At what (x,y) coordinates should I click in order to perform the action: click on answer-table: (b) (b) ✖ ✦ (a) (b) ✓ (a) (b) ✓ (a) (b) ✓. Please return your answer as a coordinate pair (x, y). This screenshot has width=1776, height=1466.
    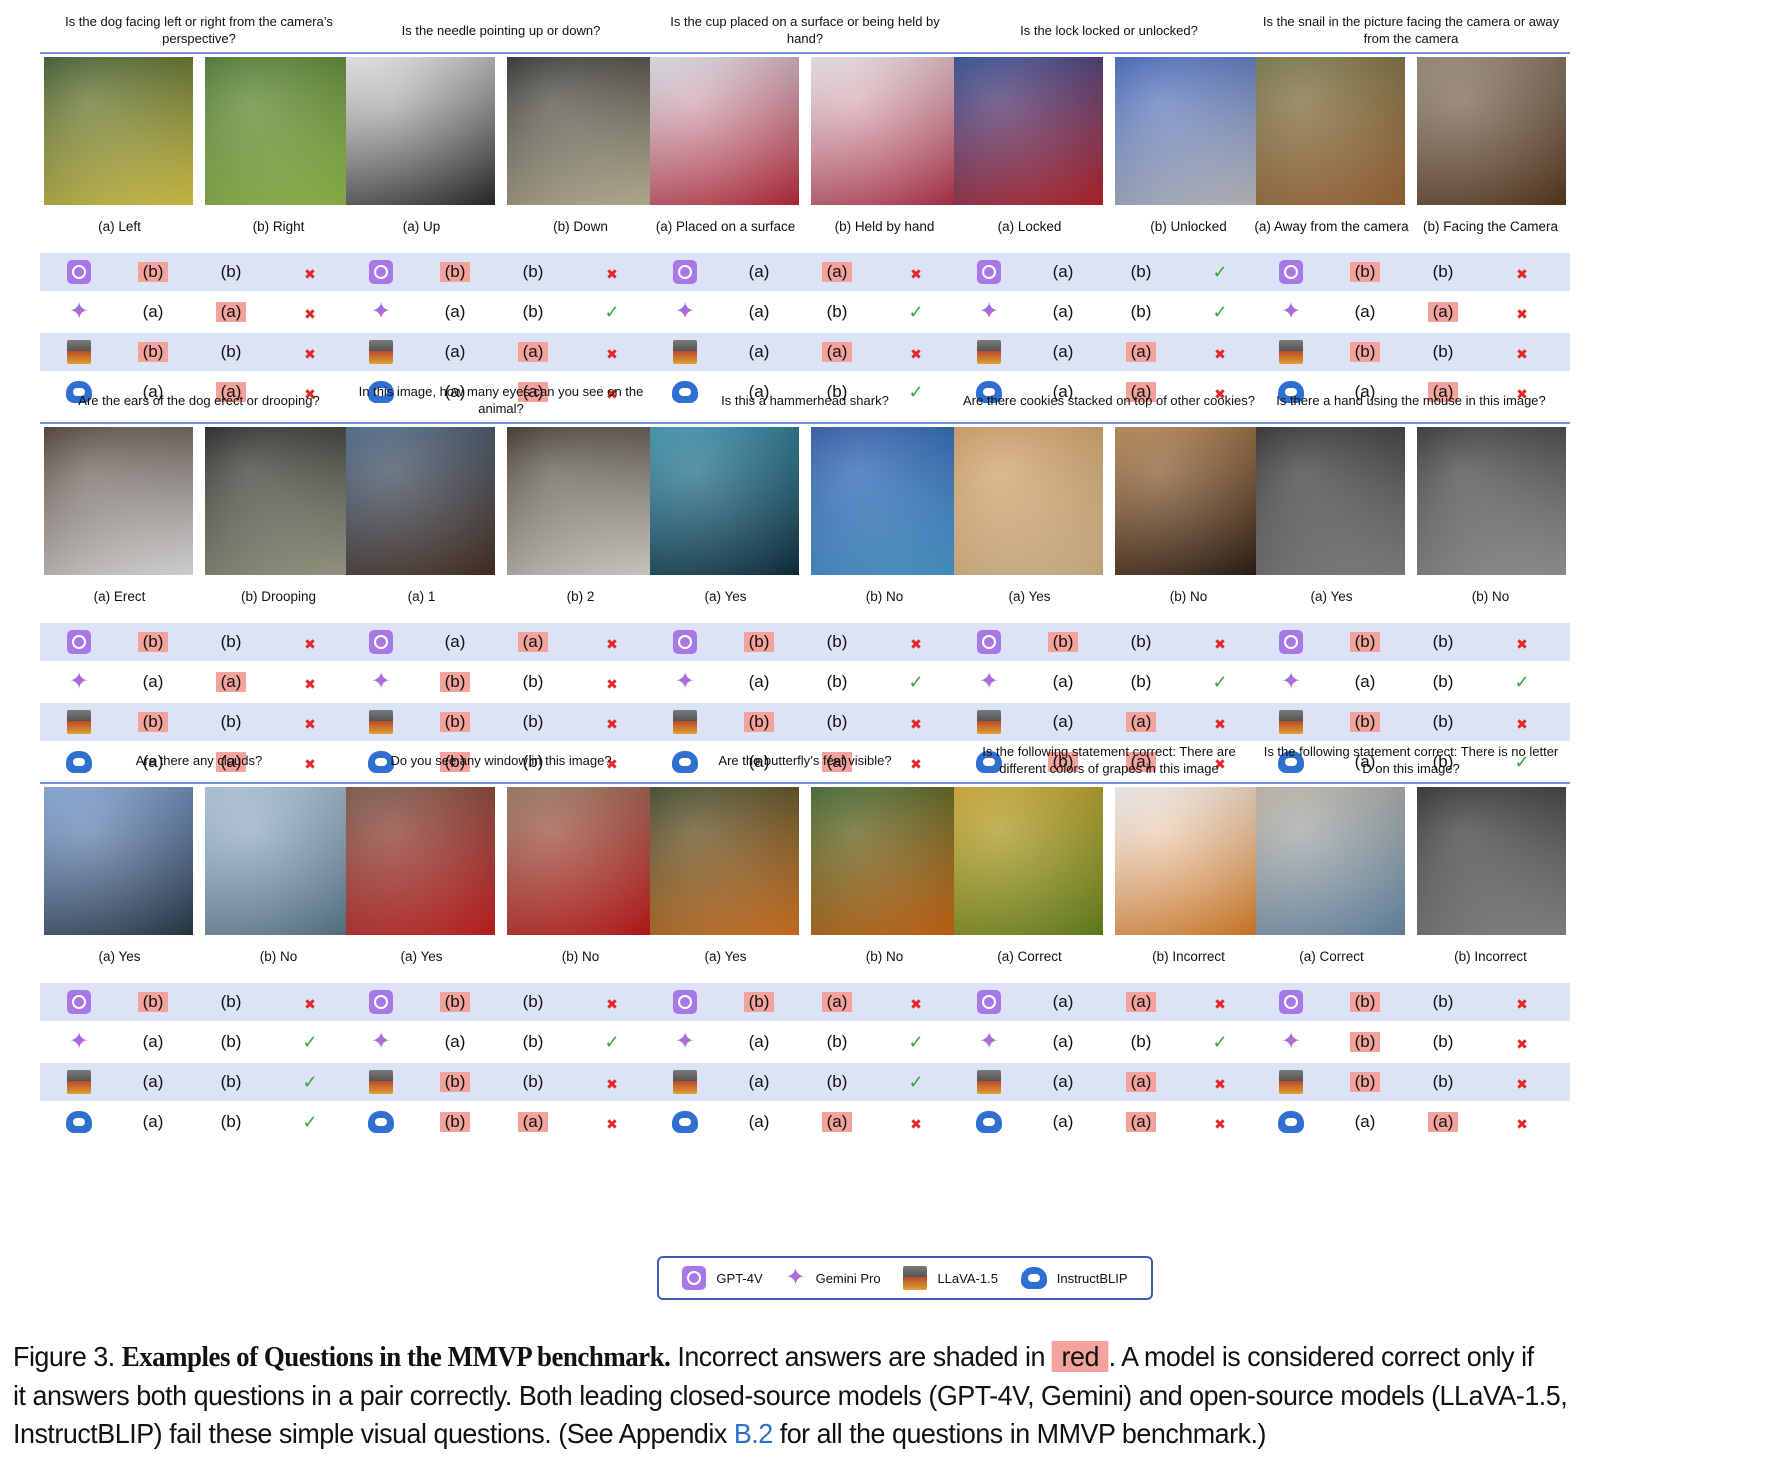
    Looking at the image, I should click on (199, 1062).